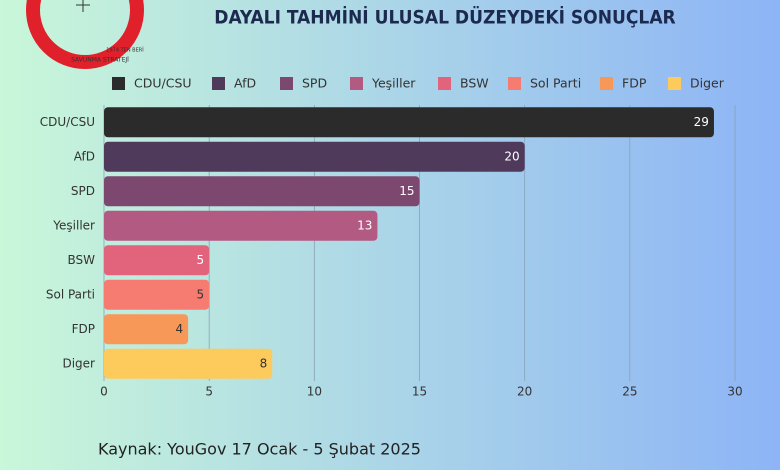 This screenshot has height=470, width=780. What do you see at coordinates (245, 83) in the screenshot?
I see `legend-label: AfD` at bounding box center [245, 83].